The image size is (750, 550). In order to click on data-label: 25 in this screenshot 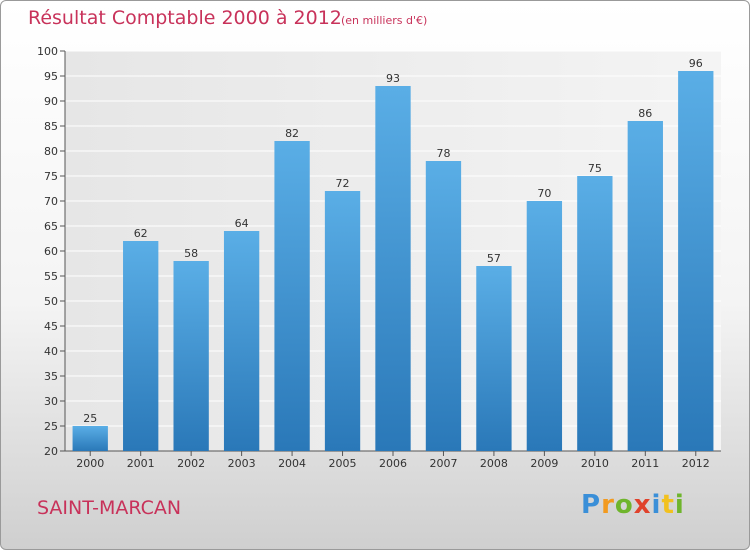, I will do `click(90, 418)`.